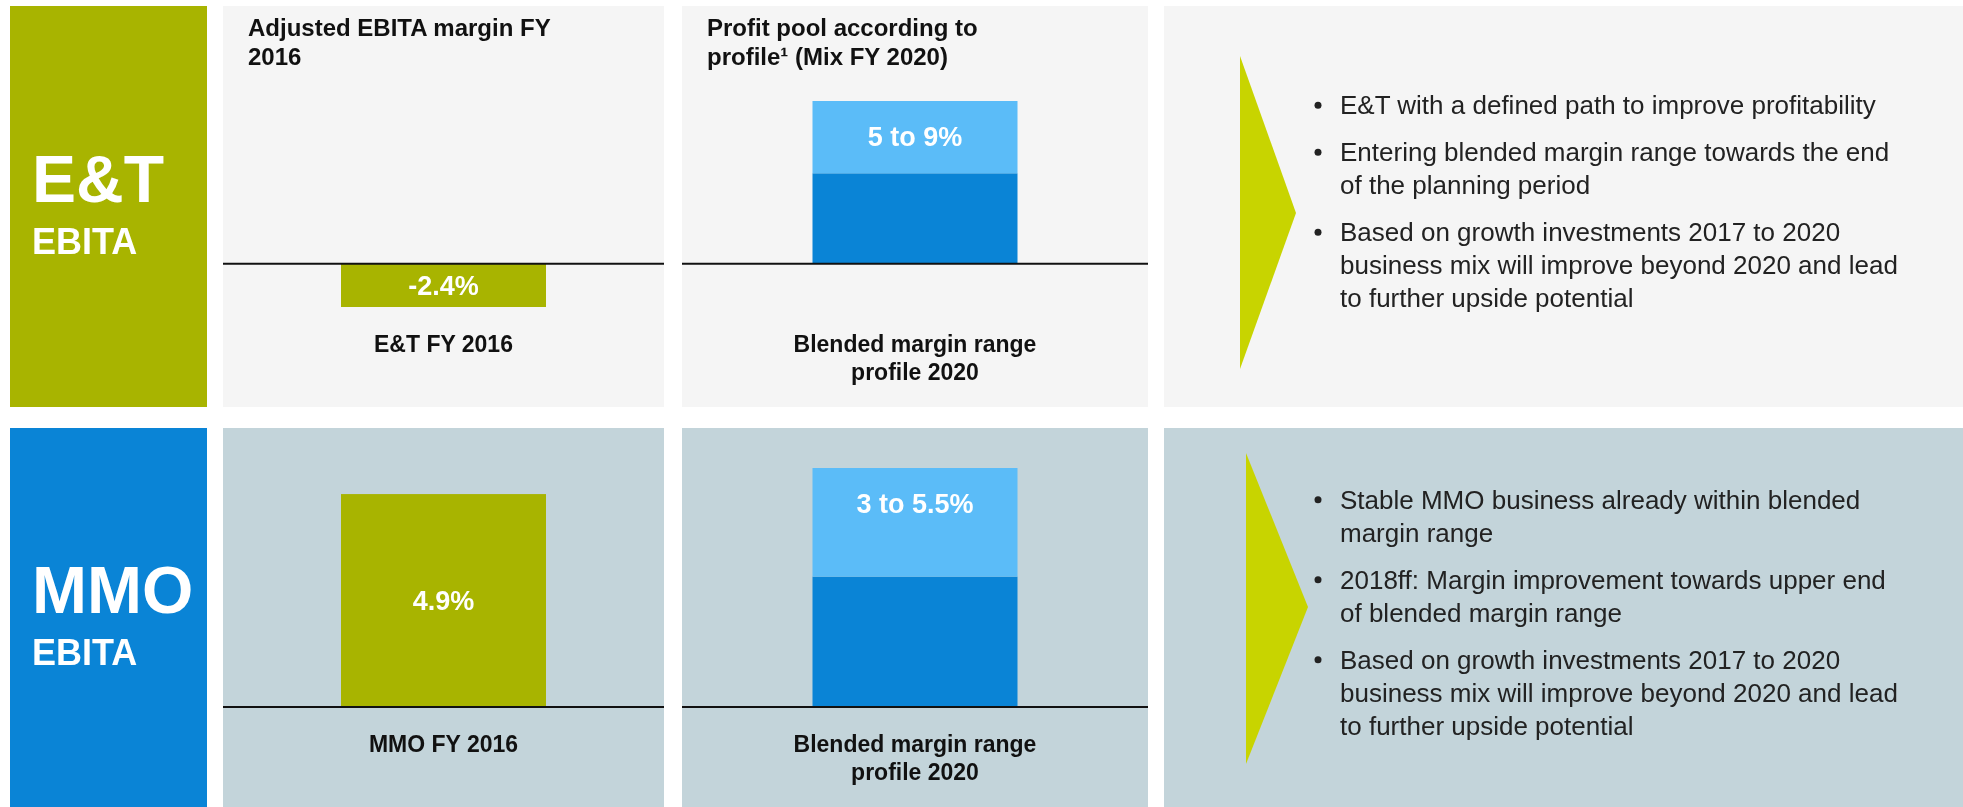 The height and width of the screenshot is (807, 1963). What do you see at coordinates (443, 744) in the screenshot?
I see `x-tick-label: MMO FY 2016` at bounding box center [443, 744].